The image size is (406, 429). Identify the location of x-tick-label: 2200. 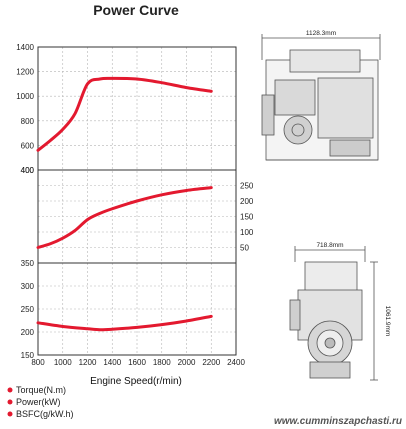
(211, 362).